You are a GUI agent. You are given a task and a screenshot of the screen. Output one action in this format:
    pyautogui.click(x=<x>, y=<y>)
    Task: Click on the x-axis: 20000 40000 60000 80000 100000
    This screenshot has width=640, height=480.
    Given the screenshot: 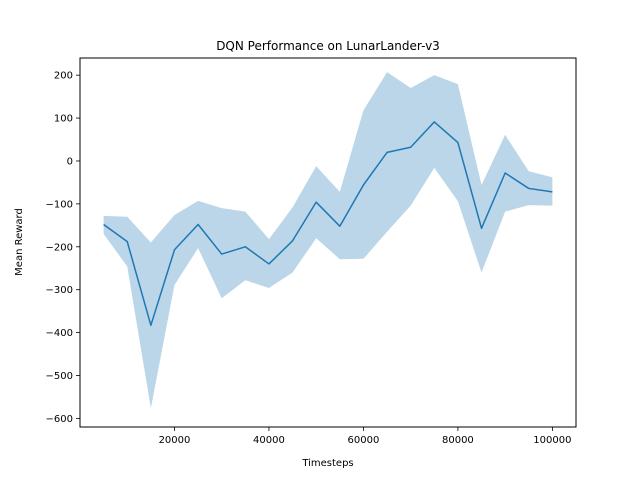 What is the action you would take?
    pyautogui.click(x=365, y=436)
    